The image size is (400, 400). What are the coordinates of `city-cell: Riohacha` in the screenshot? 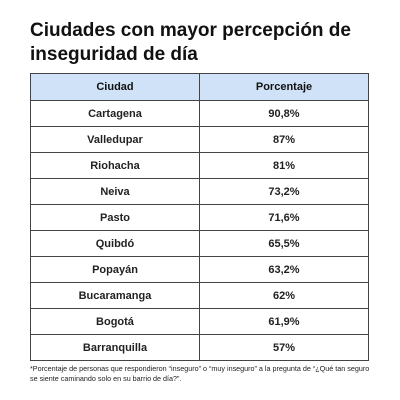 It's located at (115, 165).